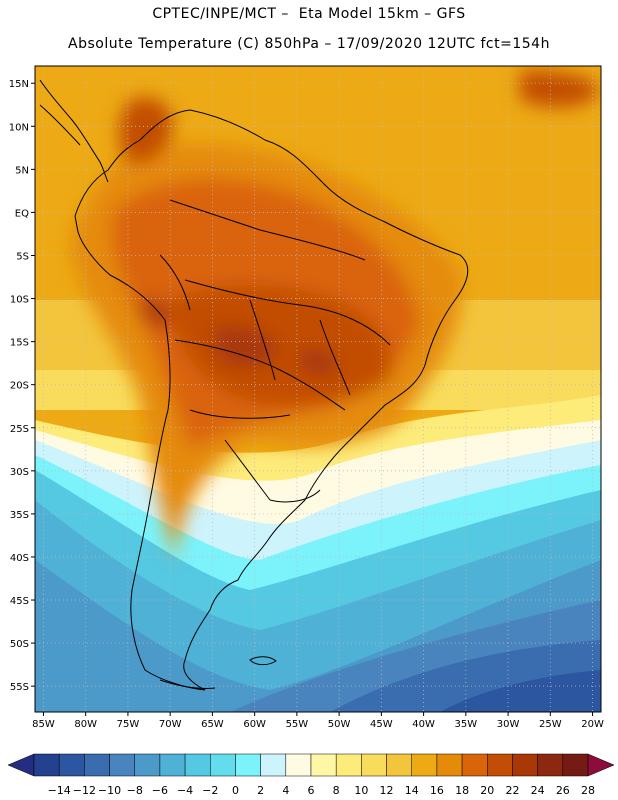 Image resolution: width=618 pixels, height=800 pixels. What do you see at coordinates (336, 790) in the screenshot?
I see `colorbar-label: 8` at bounding box center [336, 790].